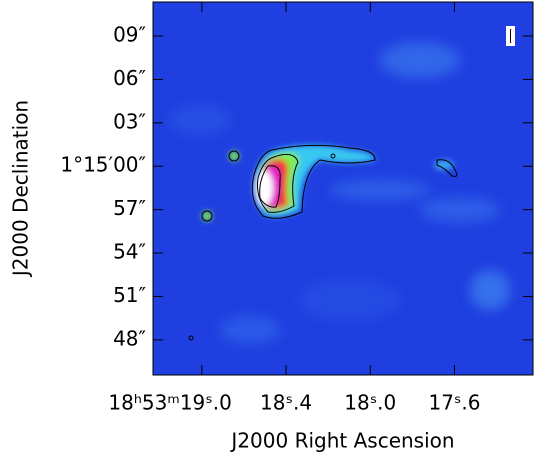 The height and width of the screenshot is (466, 553). Describe the element at coordinates (129, 208) in the screenshot. I see `y-tick-label: 57″` at that location.